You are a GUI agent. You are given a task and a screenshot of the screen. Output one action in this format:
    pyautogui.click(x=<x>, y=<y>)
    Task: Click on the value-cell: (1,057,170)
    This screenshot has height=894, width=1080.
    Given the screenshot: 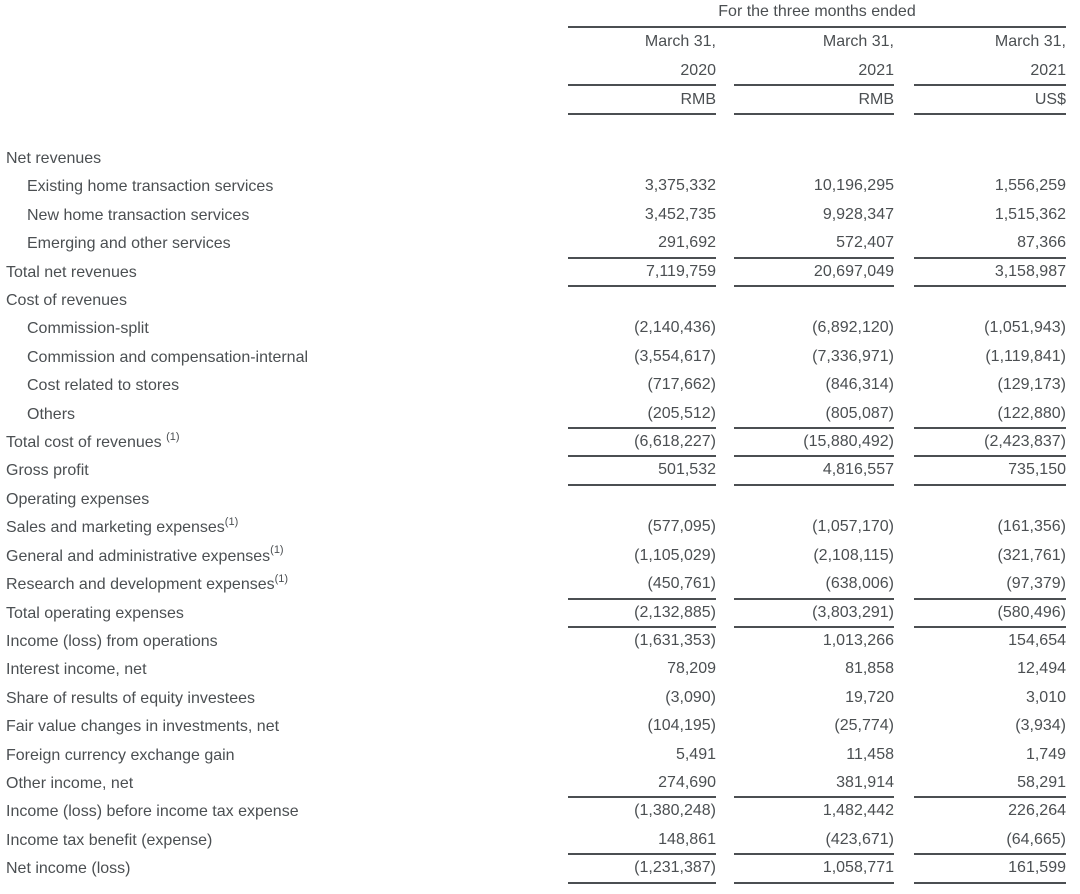 What is the action you would take?
    pyautogui.click(x=853, y=527)
    